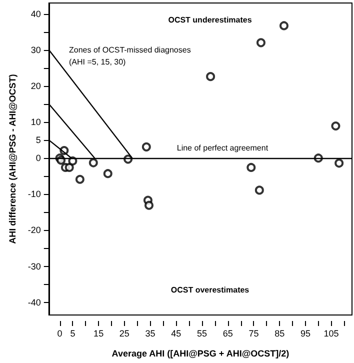 The image size is (354, 363). I want to click on x-tick-label: 25, so click(124, 333).